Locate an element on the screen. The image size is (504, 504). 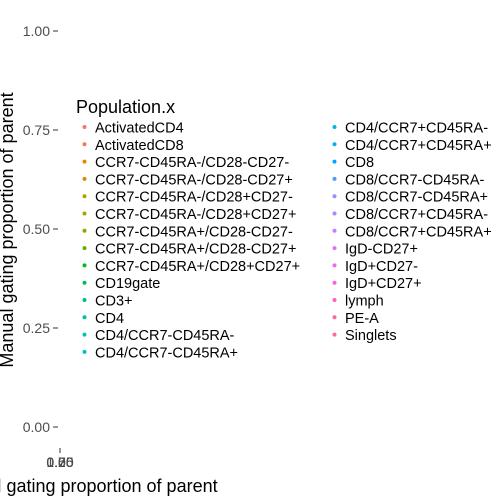
legend-item: CD8 is located at coordinates (353, 163).